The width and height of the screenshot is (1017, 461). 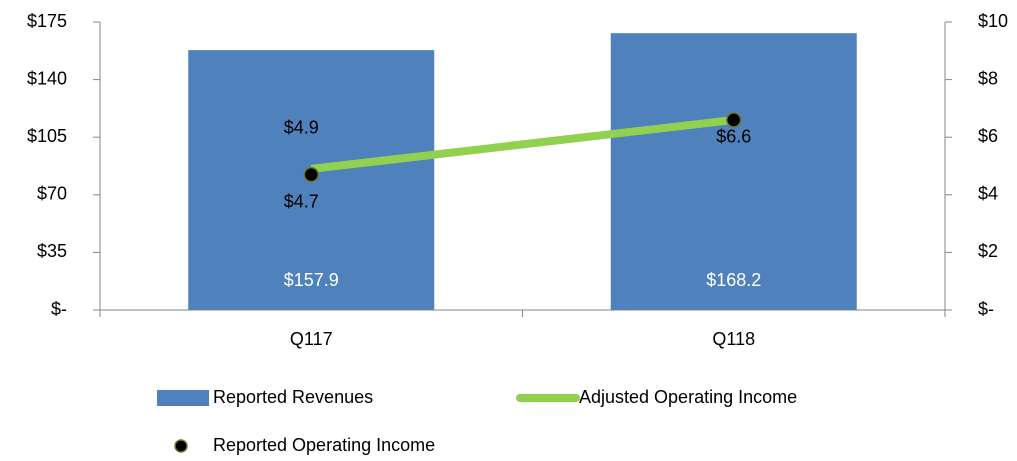 I want to click on y-tick-label: $-, so click(x=59, y=309).